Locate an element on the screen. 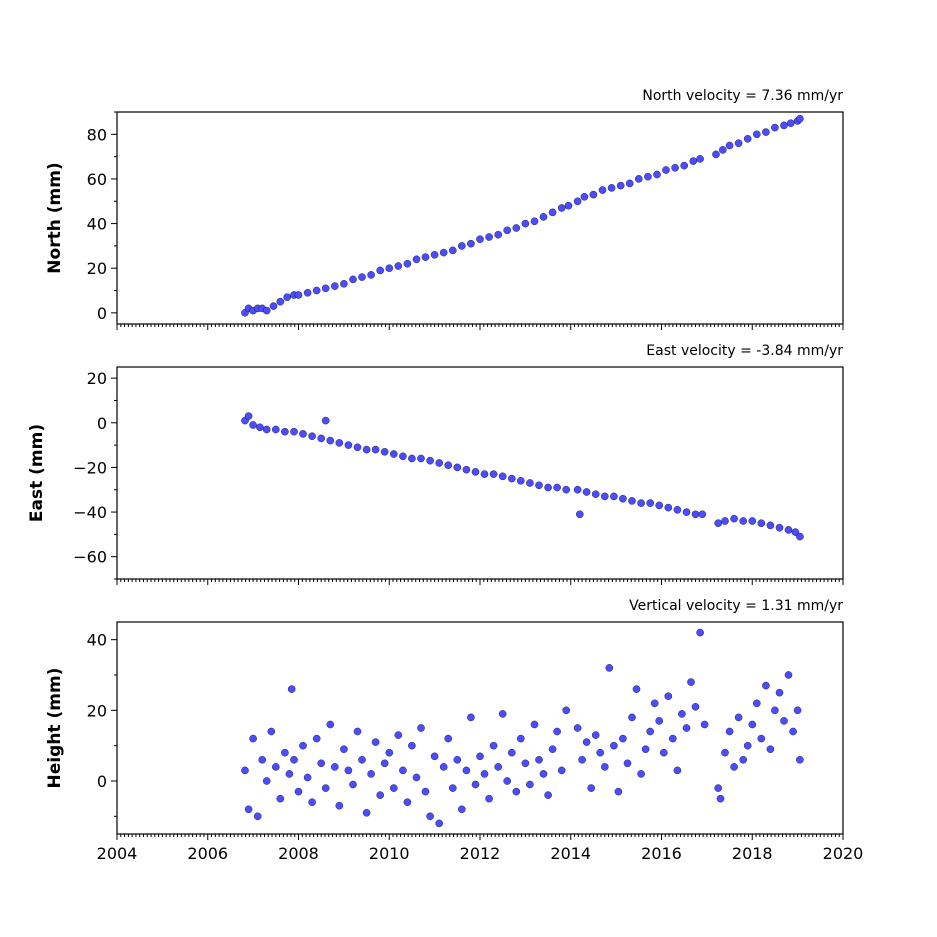 This screenshot has height=937, width=937. east-x-axis is located at coordinates (480, 582).